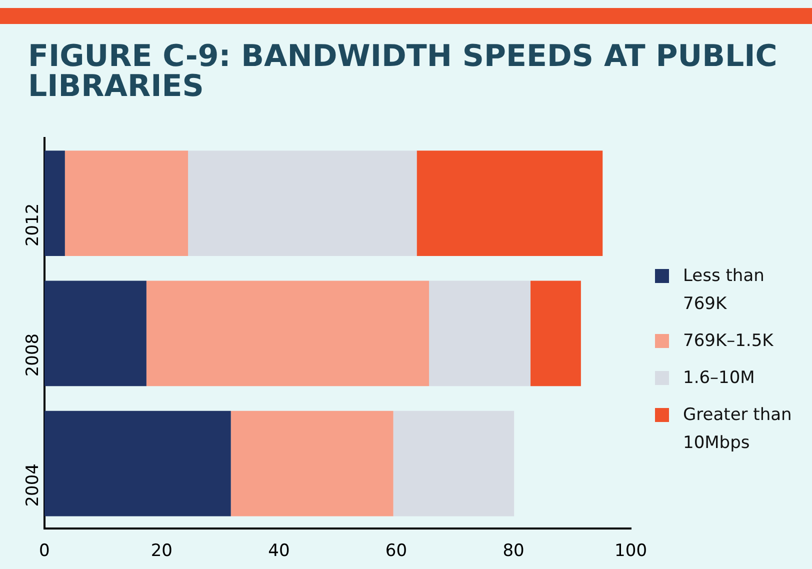 The height and width of the screenshot is (569, 812). Describe the element at coordinates (403, 71) in the screenshot. I see `chart-title: FIGURE C-9: BANDWIDTH SPEEDS AT PUBLIC LIBRARIES` at that location.